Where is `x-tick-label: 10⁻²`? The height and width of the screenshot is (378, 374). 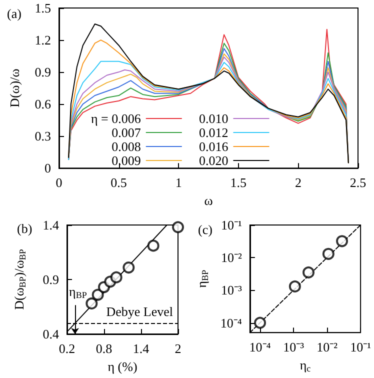 x-tick-label: 10⁻² is located at coordinates (327, 347).